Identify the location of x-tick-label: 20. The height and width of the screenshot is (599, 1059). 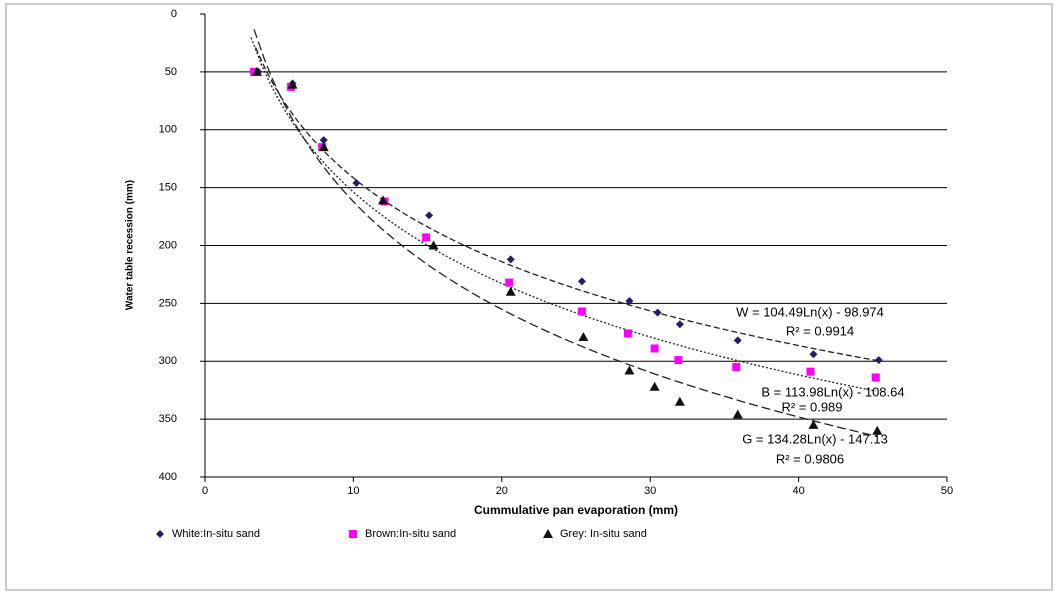
(502, 491).